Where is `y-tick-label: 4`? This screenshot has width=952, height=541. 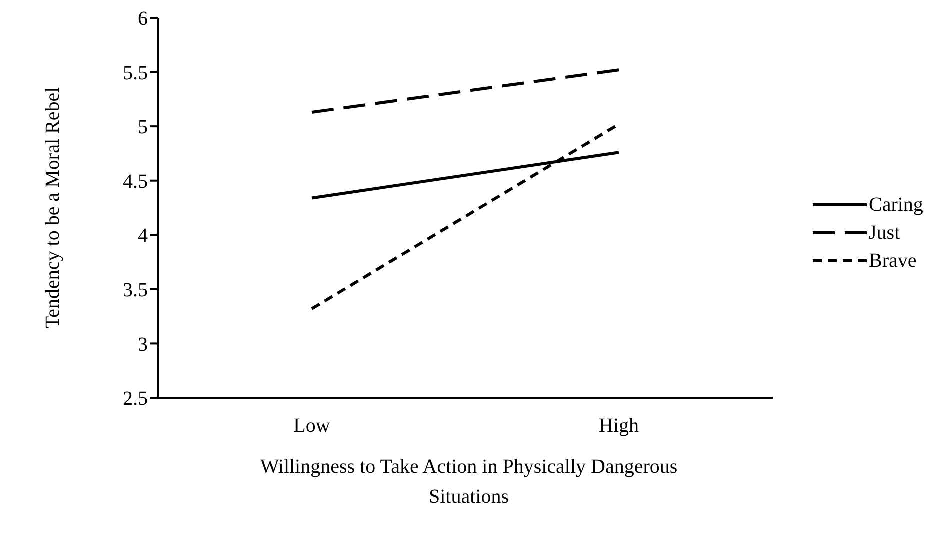
y-tick-label: 4 is located at coordinates (143, 236).